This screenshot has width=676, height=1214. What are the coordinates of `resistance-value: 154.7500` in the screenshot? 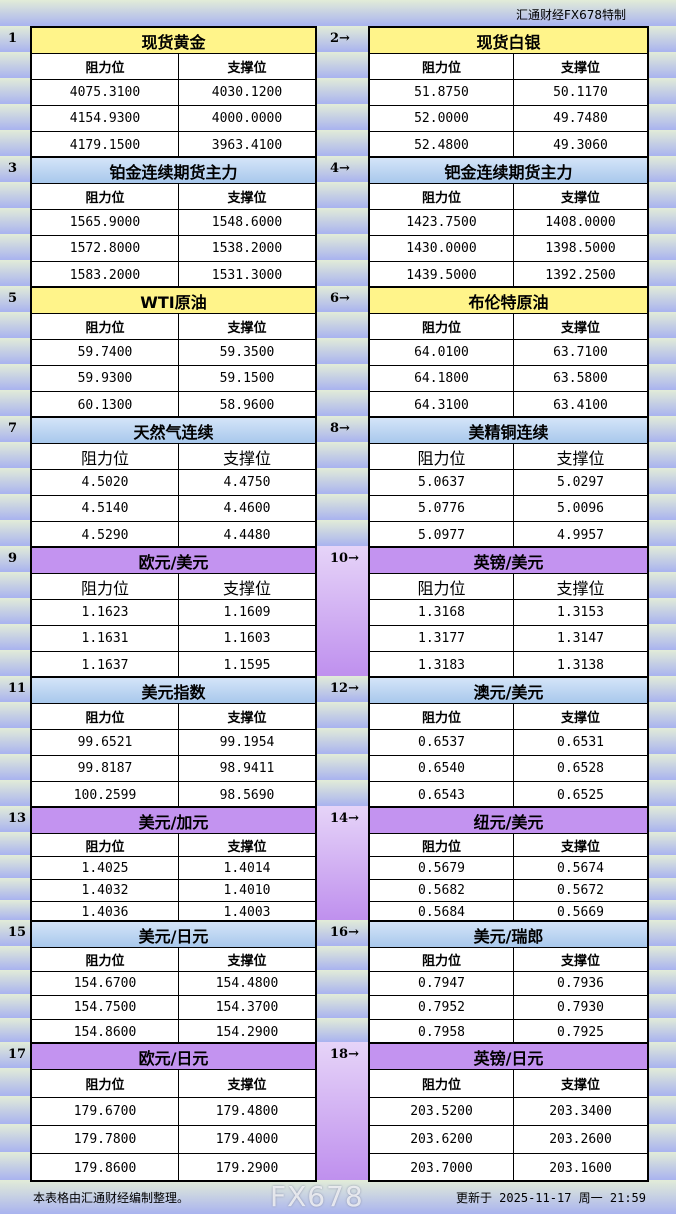 It's located at (105, 1008).